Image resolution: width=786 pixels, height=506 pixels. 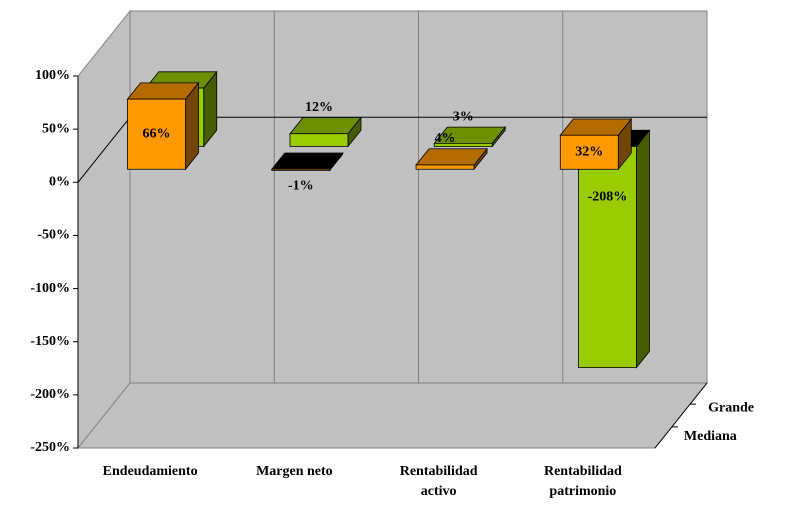 What do you see at coordinates (681, 415) in the screenshot?
I see `depth-axis` at bounding box center [681, 415].